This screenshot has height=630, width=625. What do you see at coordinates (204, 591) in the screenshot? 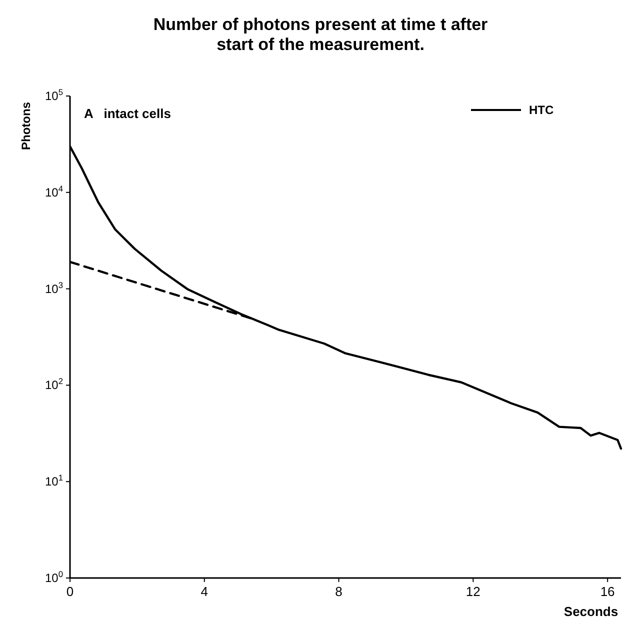
I see `x-tick-label: 4` at bounding box center [204, 591].